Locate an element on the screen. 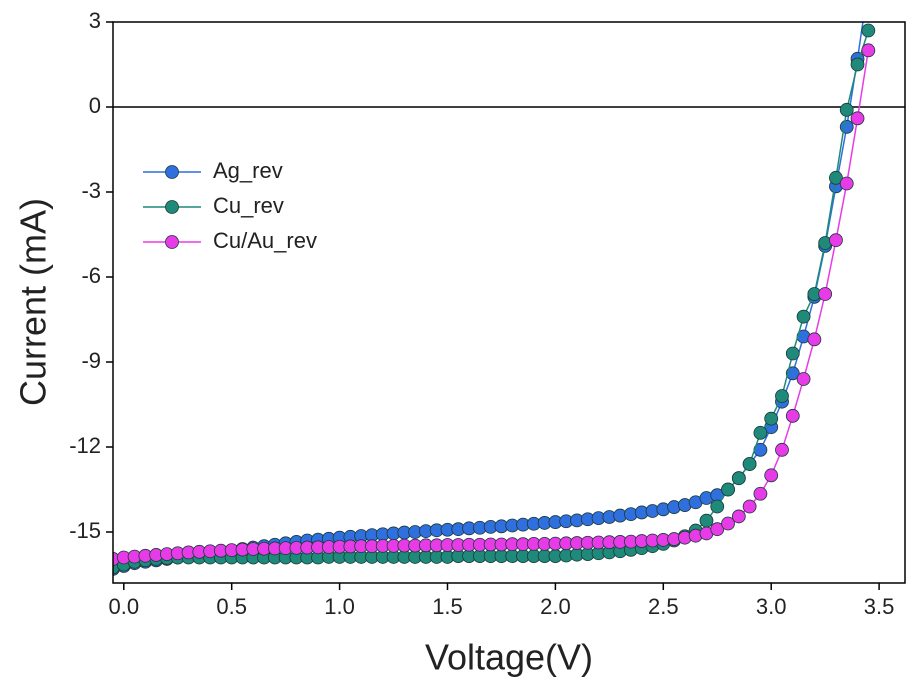  x-tick-label: 3.5 is located at coordinates (879, 606).